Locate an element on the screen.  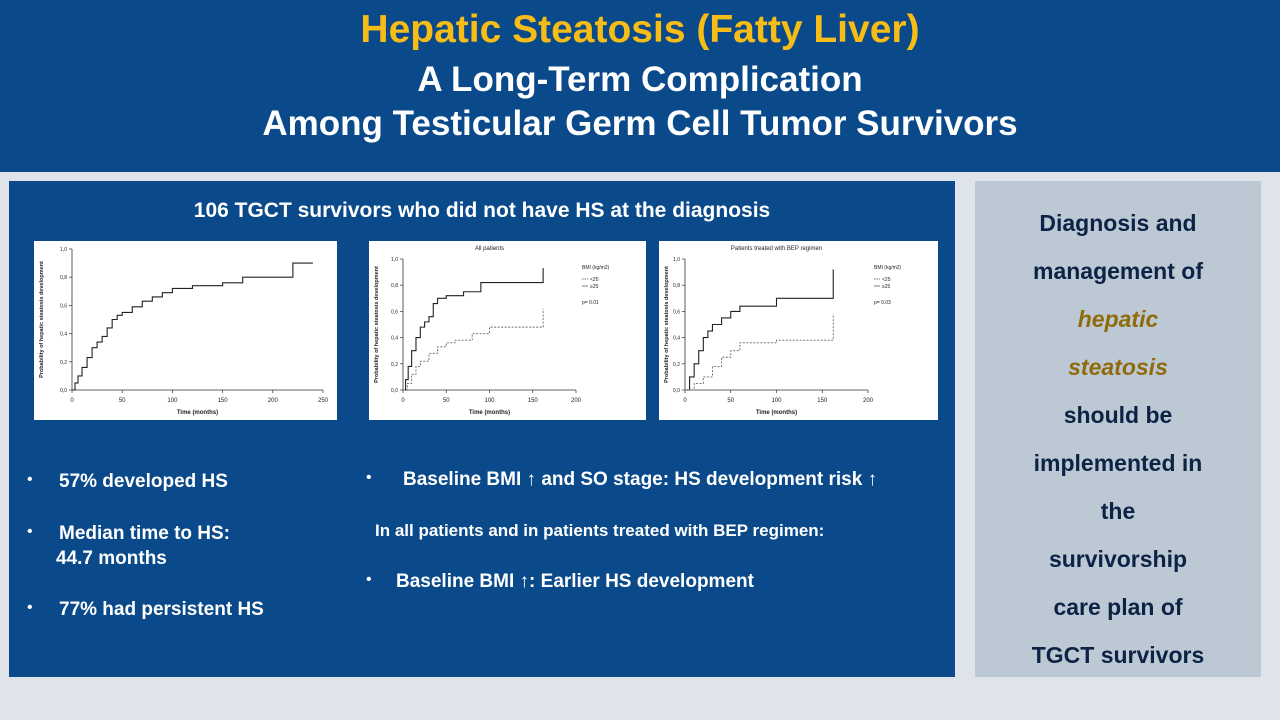
stat-median-time-value: 44.7 months is located at coordinates (111, 558).